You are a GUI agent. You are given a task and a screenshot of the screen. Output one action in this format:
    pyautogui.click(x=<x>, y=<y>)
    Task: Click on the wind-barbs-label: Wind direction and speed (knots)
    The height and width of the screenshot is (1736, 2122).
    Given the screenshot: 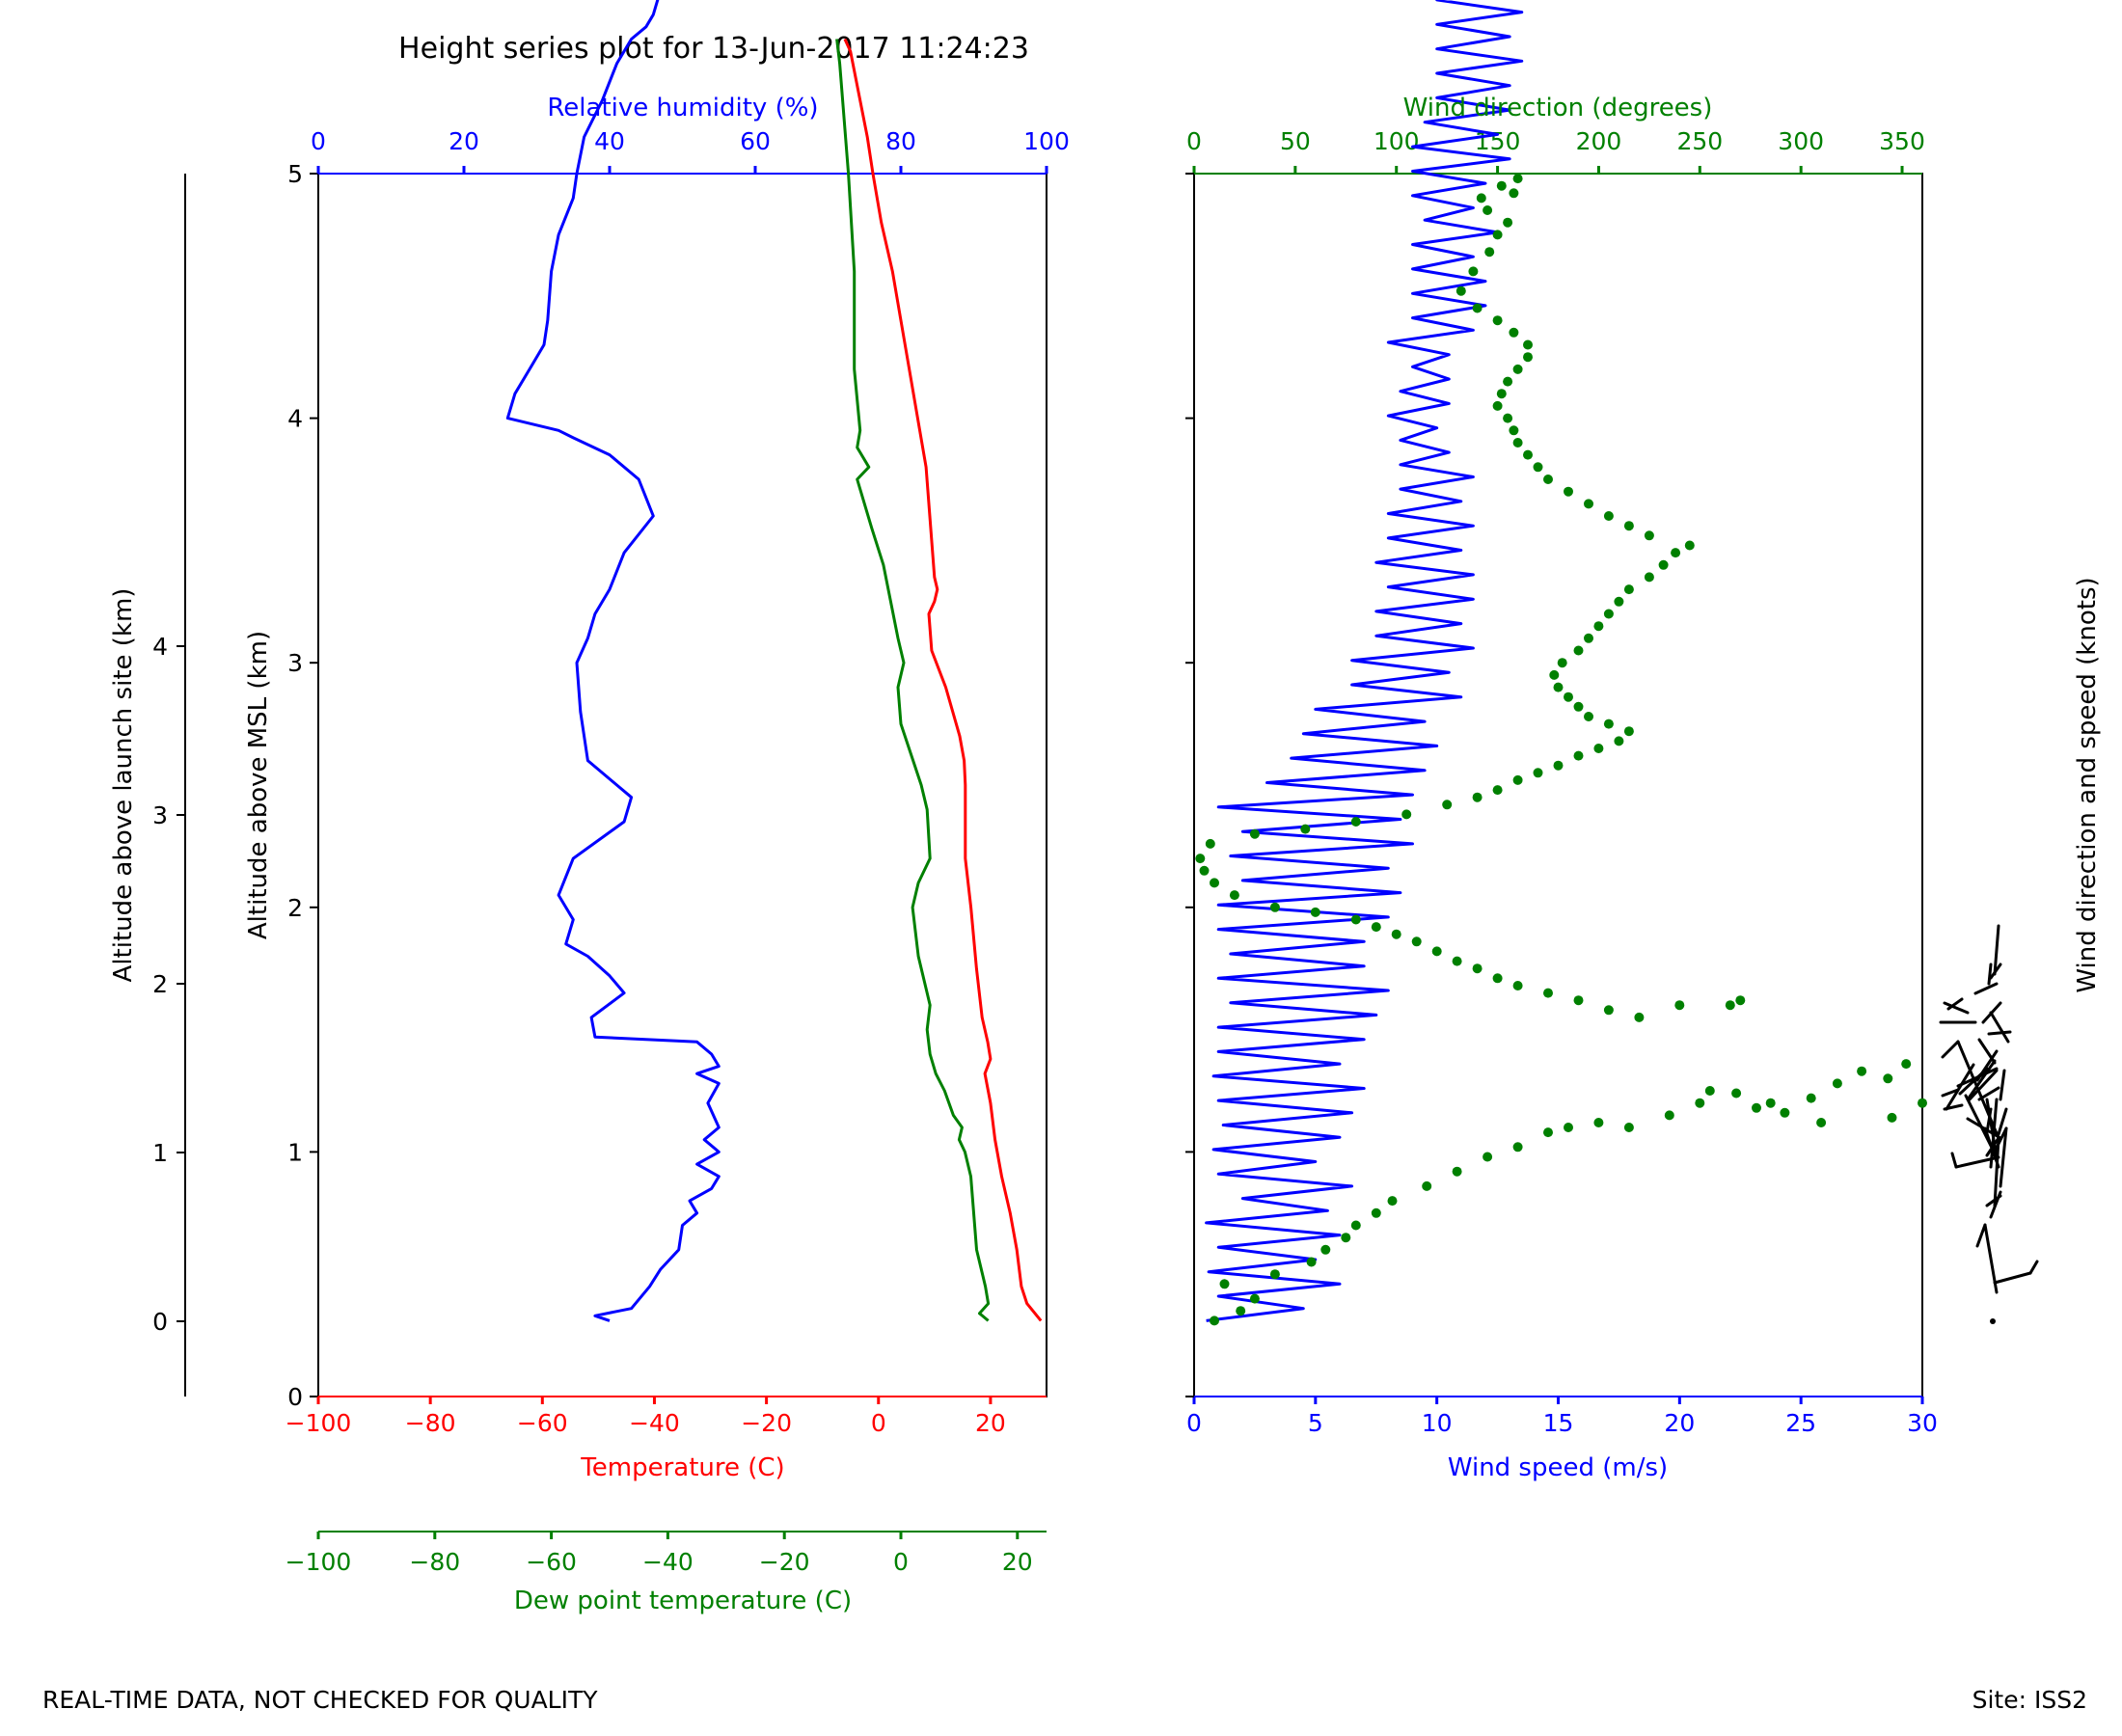 What is the action you would take?
    pyautogui.click(x=2088, y=785)
    